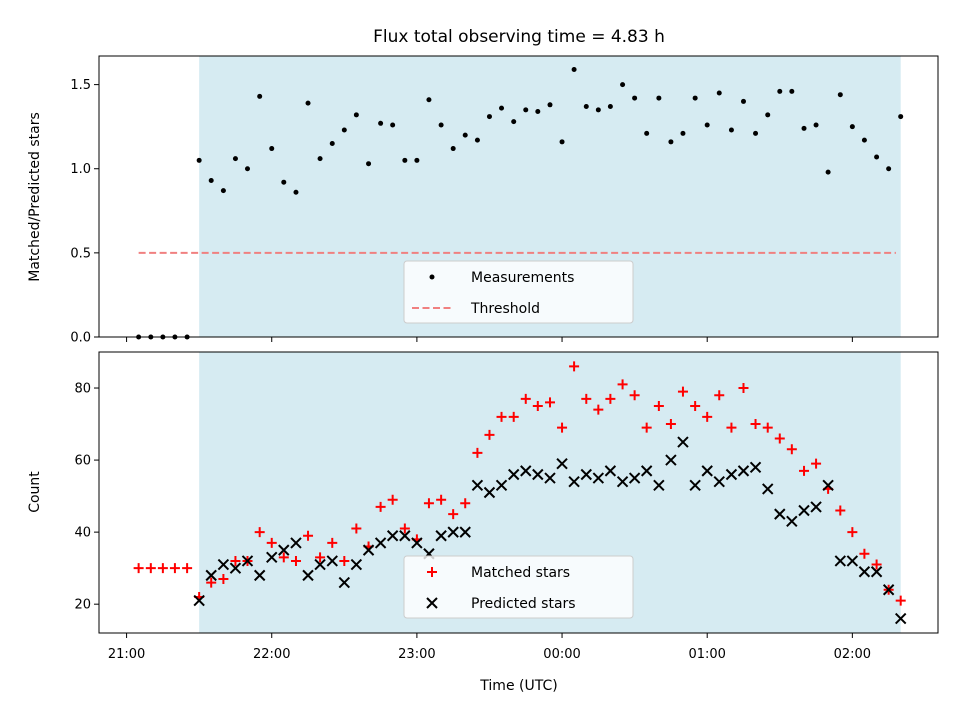  I want to click on xtick-label: 01:00, so click(706, 654).